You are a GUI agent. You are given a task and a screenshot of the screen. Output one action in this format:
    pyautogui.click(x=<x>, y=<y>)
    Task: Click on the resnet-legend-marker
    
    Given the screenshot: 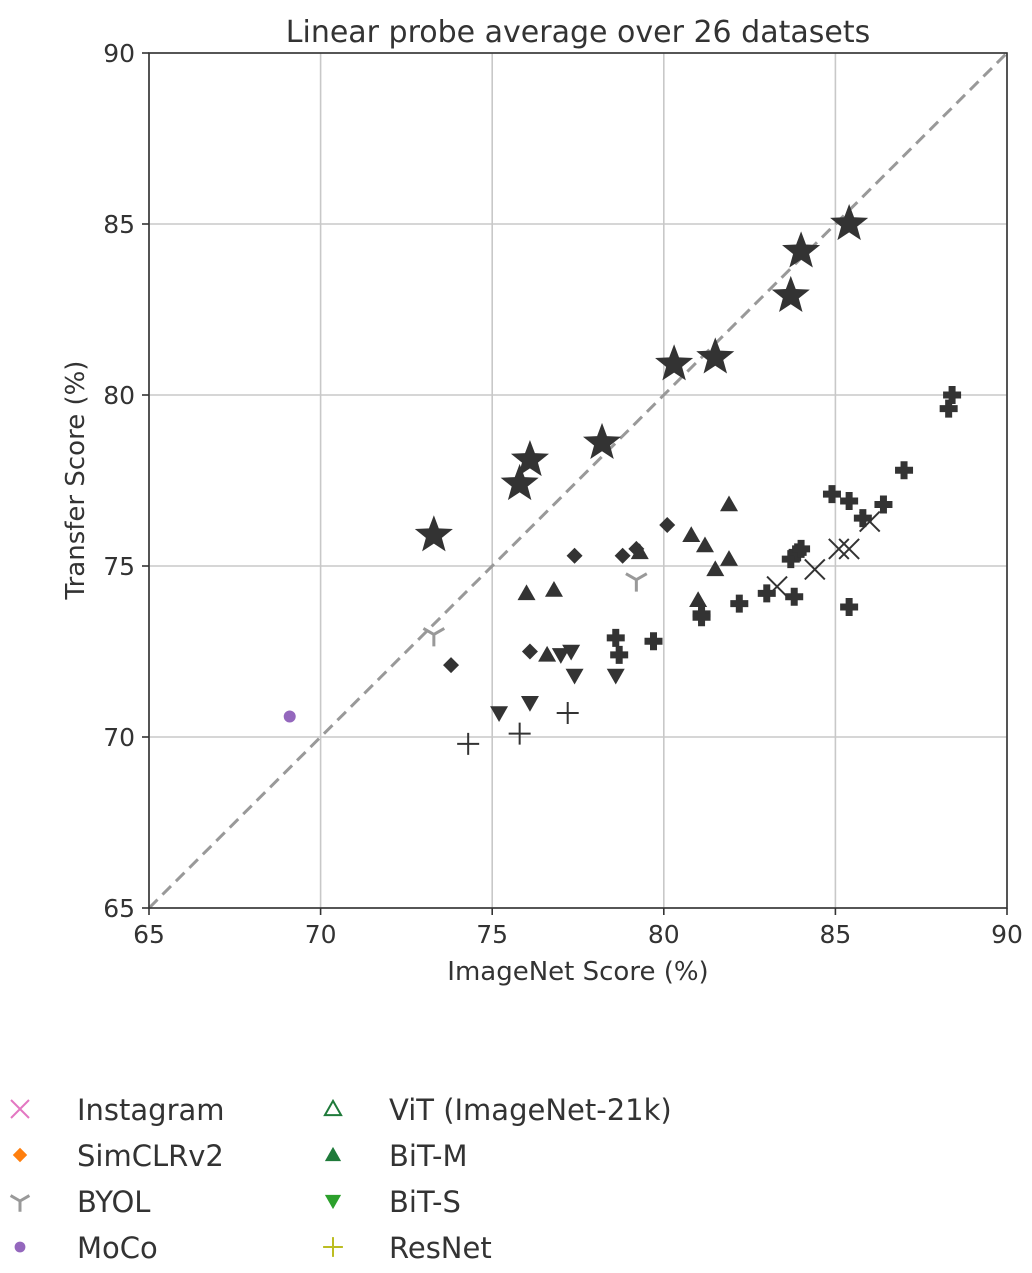 What is the action you would take?
    pyautogui.click(x=333, y=1247)
    